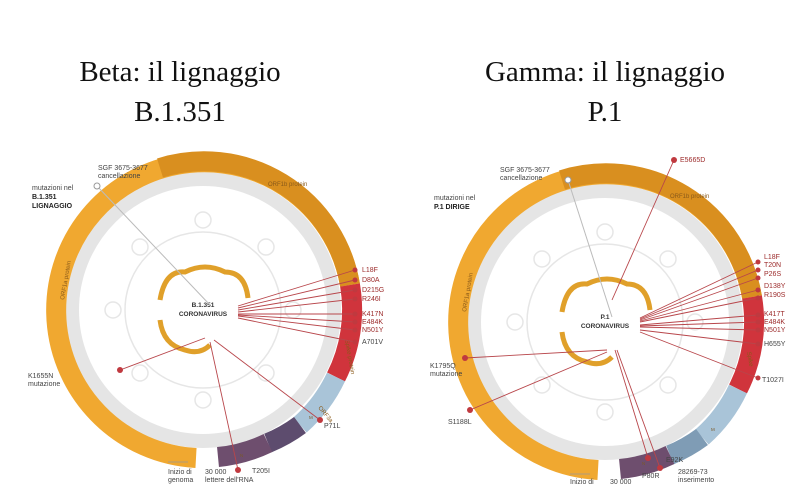 This screenshot has width=800, height=500. Describe the element at coordinates (153, 245) in the screenshot. I see `beta-deletion-line` at that location.